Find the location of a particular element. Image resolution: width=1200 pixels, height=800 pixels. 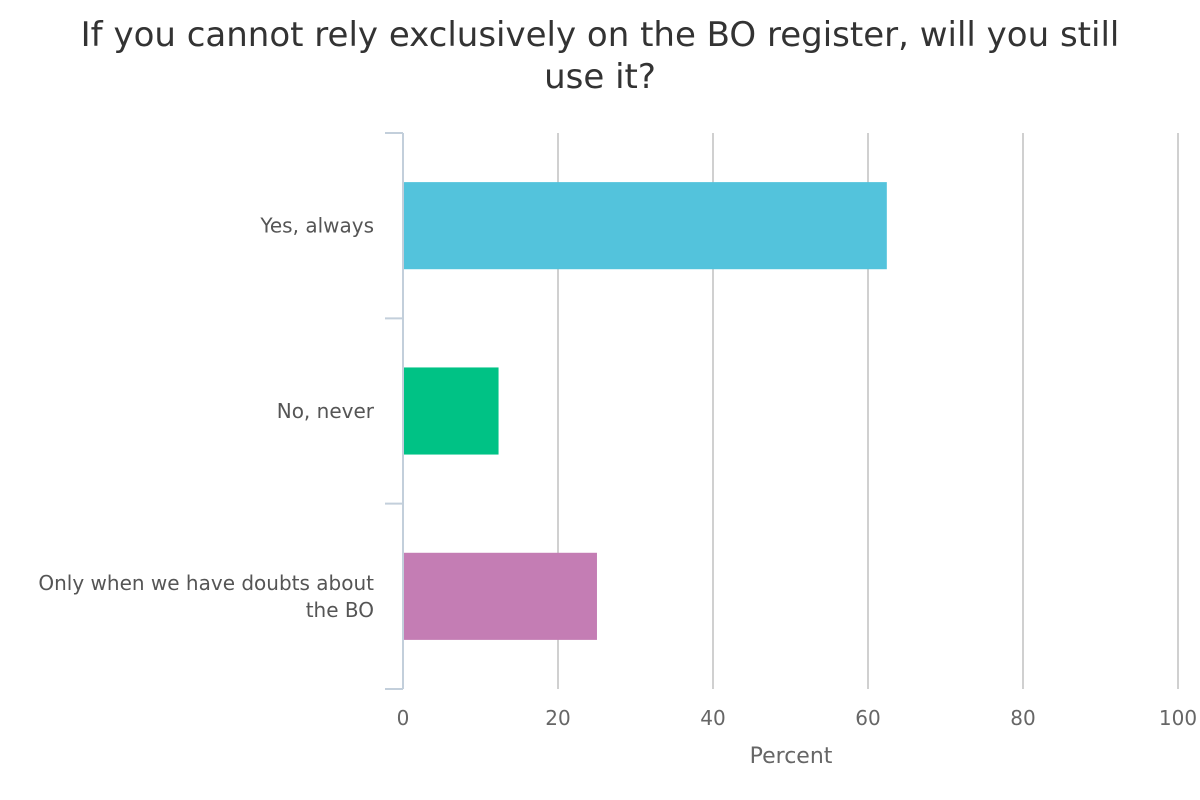

x-tick-label: 20 is located at coordinates (557, 718).